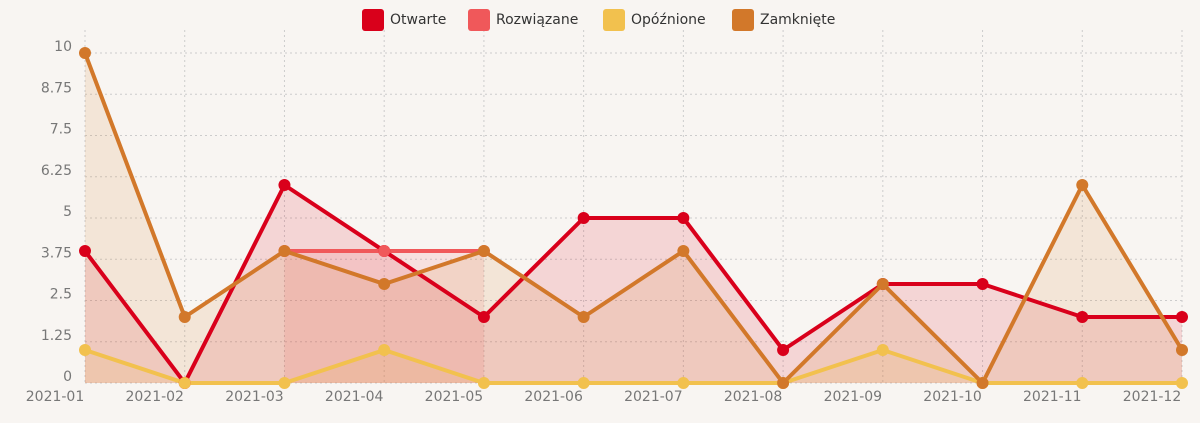 The width and height of the screenshot is (1200, 423). What do you see at coordinates (952, 397) in the screenshot?
I see `x-tick-label: 2021-10` at bounding box center [952, 397].